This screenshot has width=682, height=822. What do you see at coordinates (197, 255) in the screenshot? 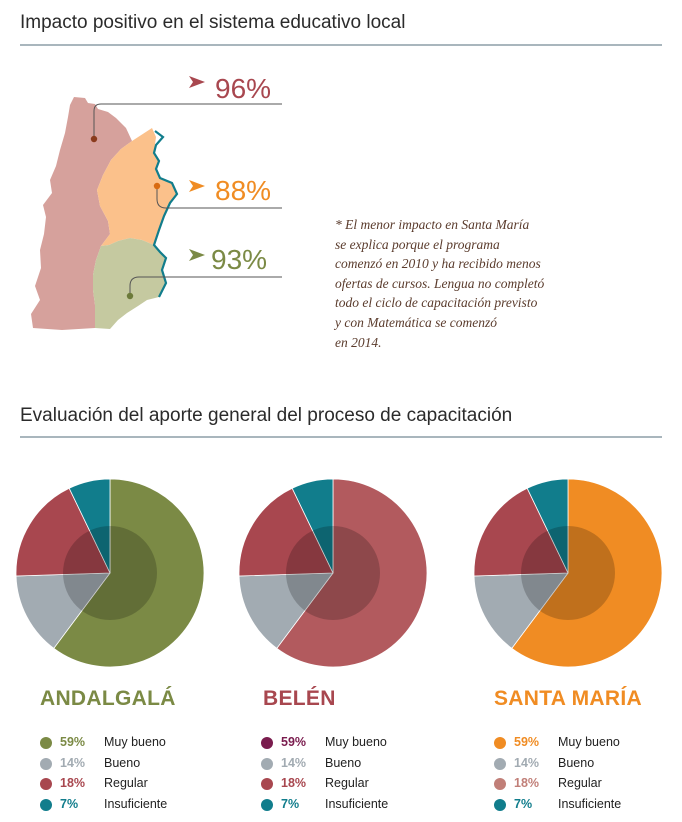
I see `arrow-icon-santa-maria` at bounding box center [197, 255].